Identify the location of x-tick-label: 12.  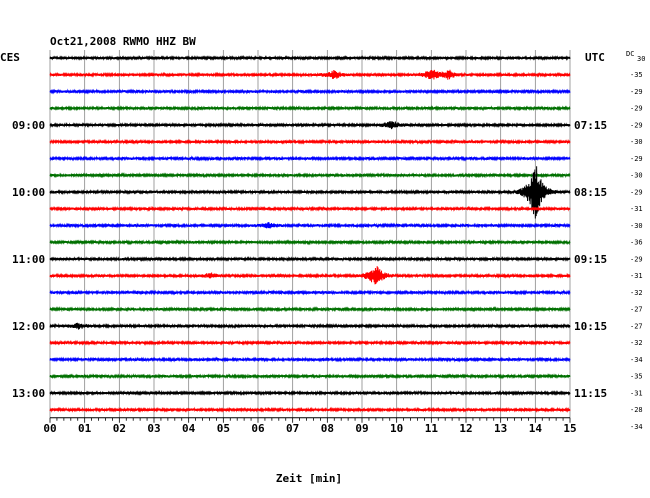
(465, 428).